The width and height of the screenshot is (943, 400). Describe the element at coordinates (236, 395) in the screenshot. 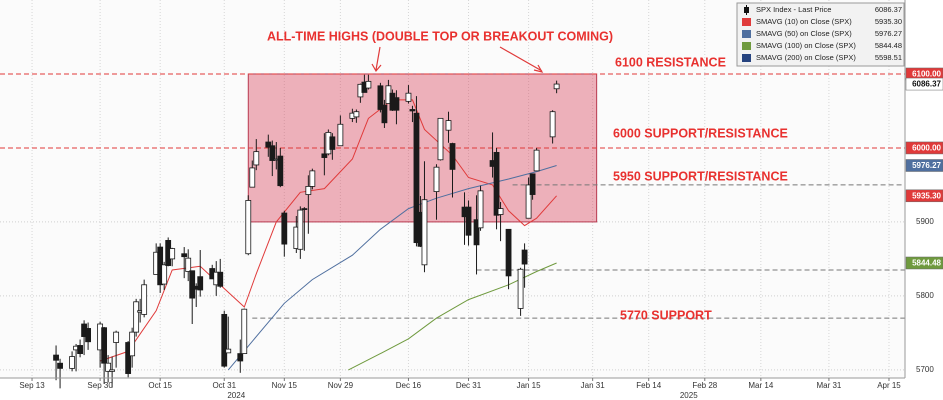

I see `year-label: 2024` at that location.